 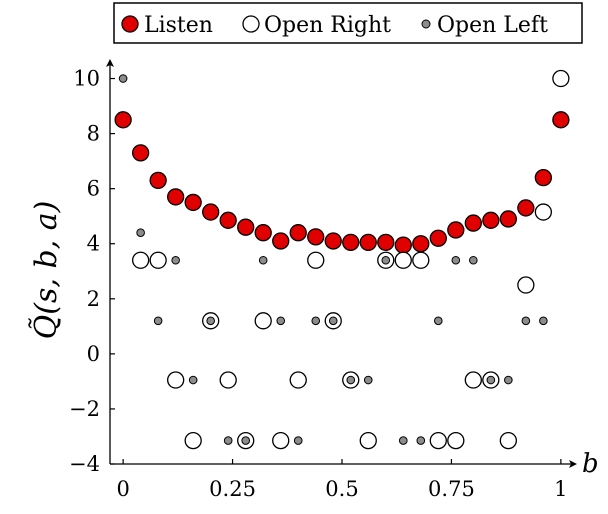 What do you see at coordinates (232, 489) in the screenshot?
I see `x-tick-label: 0.25` at bounding box center [232, 489].